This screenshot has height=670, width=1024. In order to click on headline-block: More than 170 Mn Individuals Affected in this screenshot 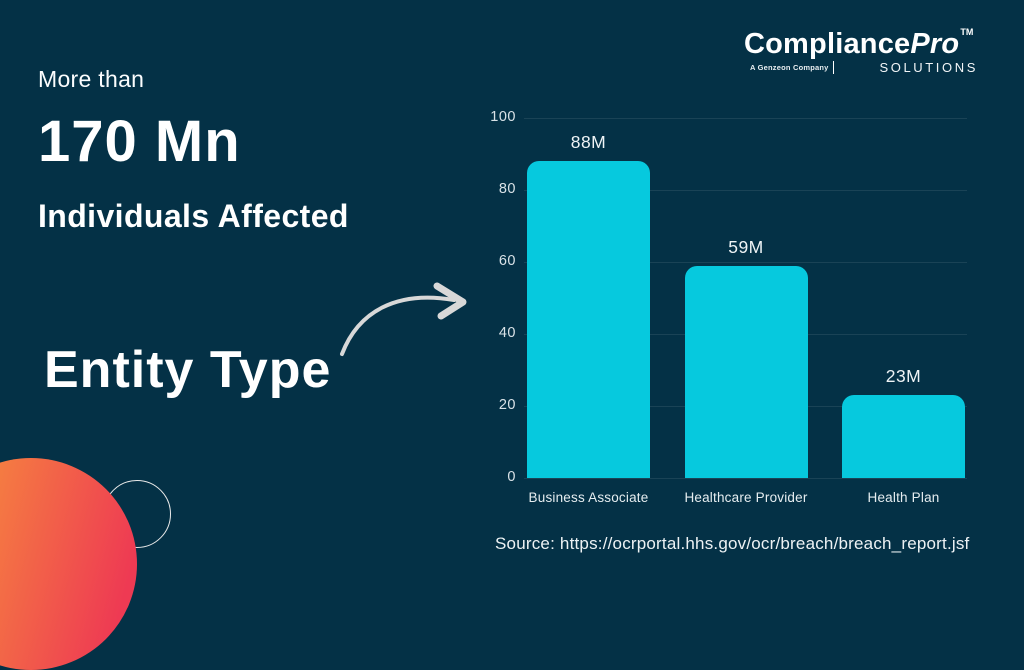, I will do `click(193, 150)`.